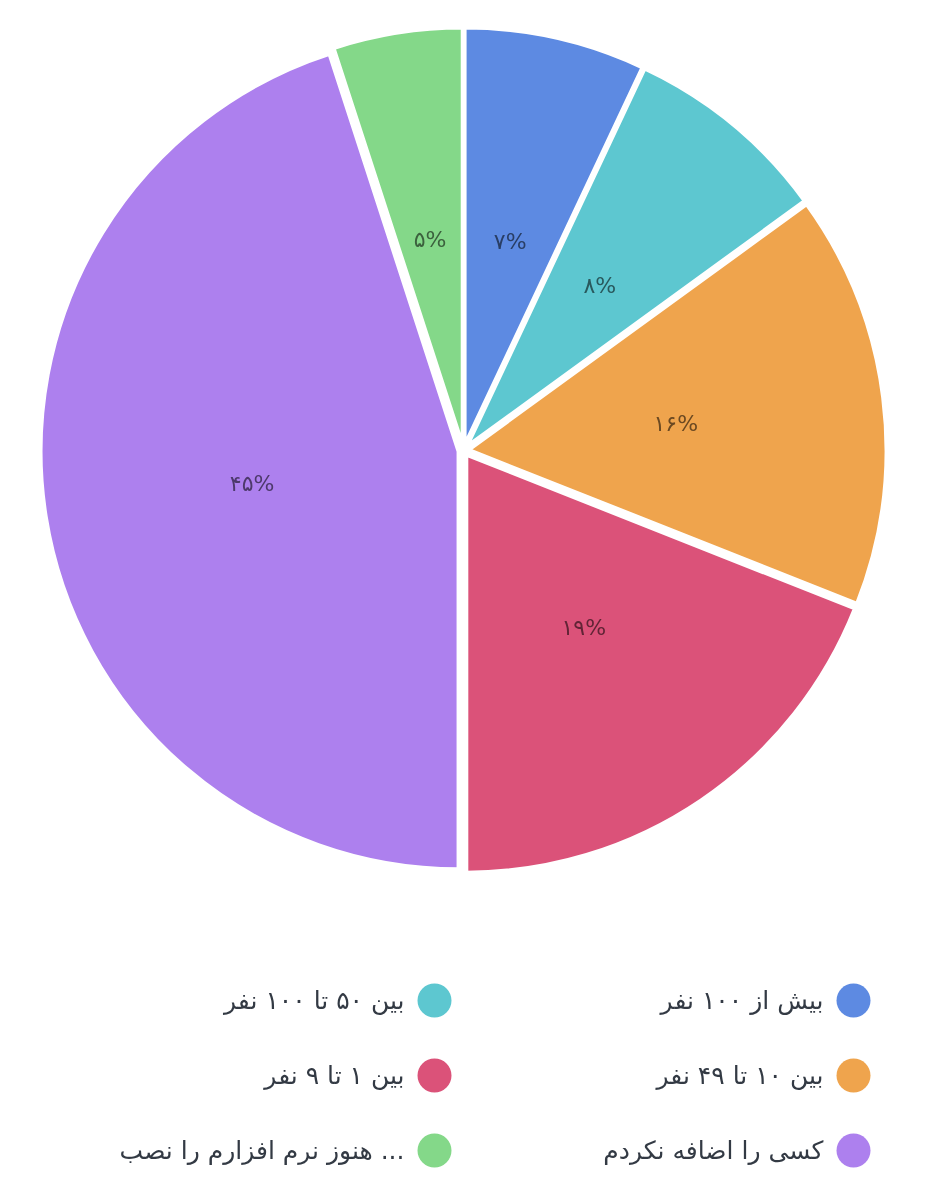 This screenshot has height=1194, width=943. Describe the element at coordinates (333, 1075) in the screenshot. I see `legend-label: بین ۱ تا ۹ نفر` at that location.